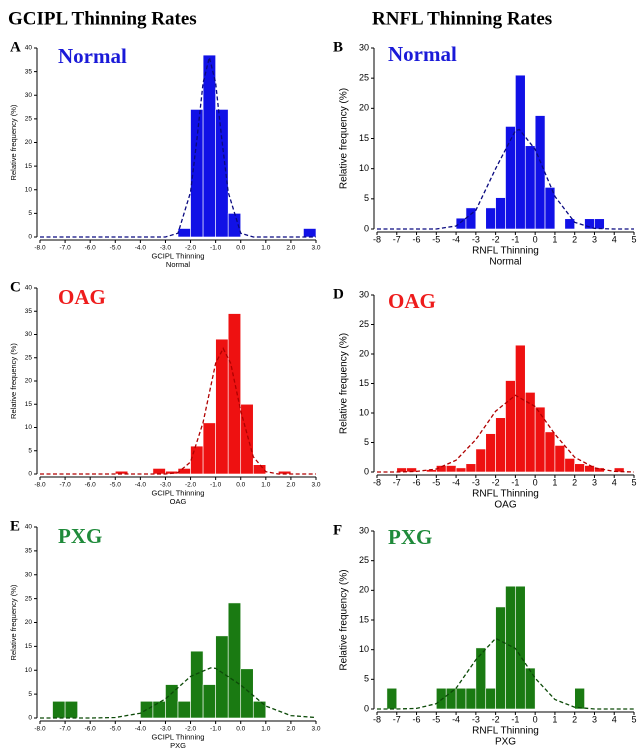  What do you see at coordinates (178, 492) in the screenshot?
I see `x-axis-label: GCIPL Thinning` at bounding box center [178, 492].